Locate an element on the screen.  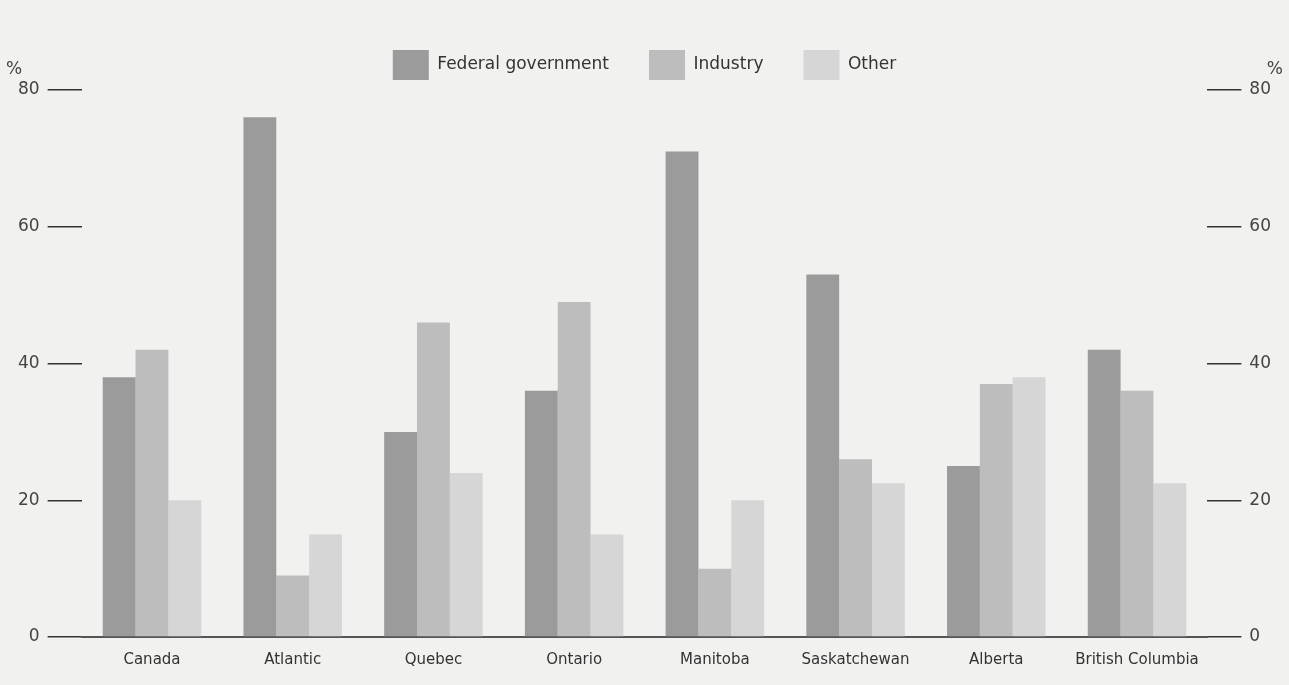
legend-label: Federal government is located at coordinates (523, 63).